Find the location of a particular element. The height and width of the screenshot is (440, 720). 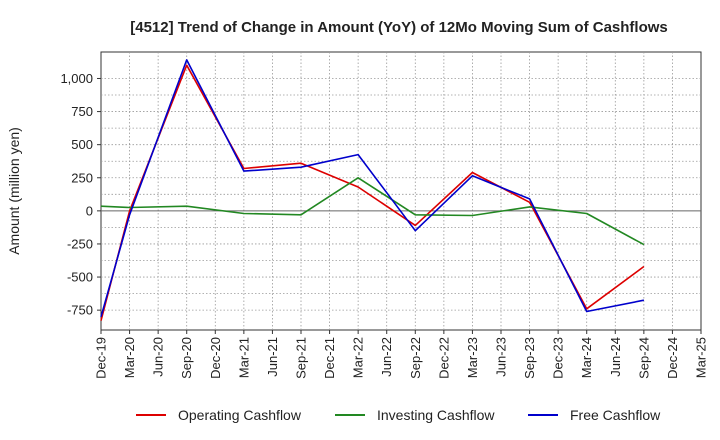

legend-label-free-cashflow: Free Cashflow is located at coordinates (615, 415).